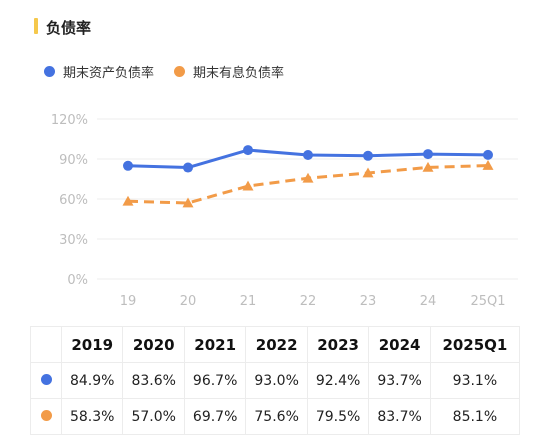 The width and height of the screenshot is (550, 439). Describe the element at coordinates (338, 380) in the screenshot. I see `table-cell: 92.4%` at that location.